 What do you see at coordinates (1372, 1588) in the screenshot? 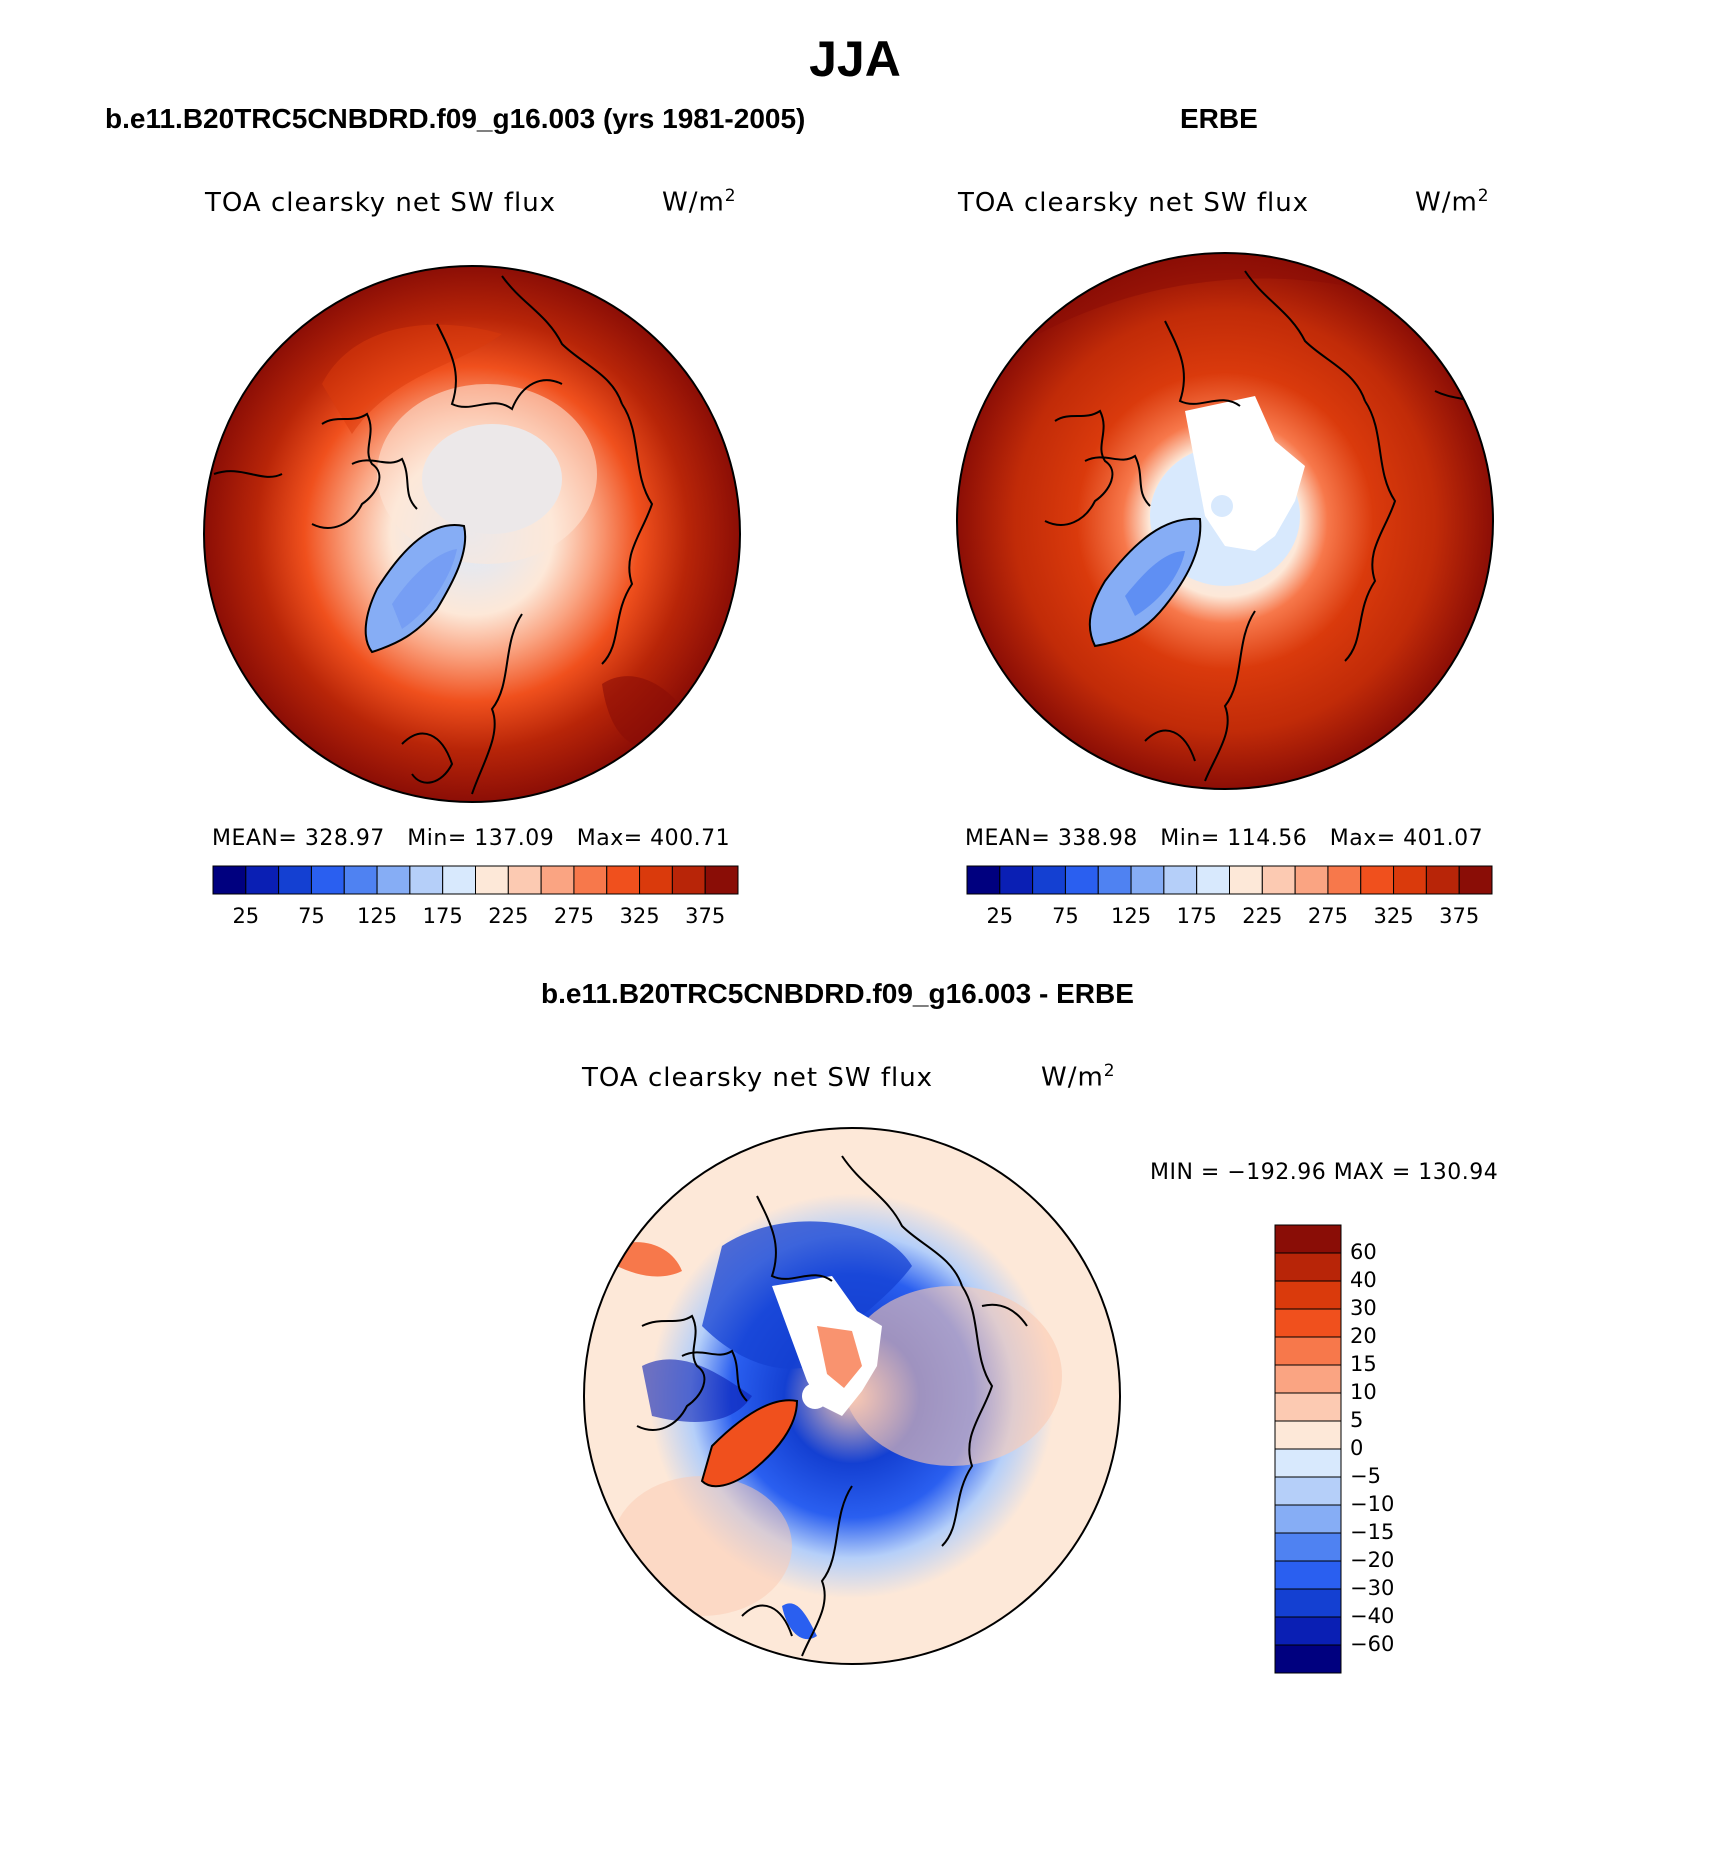
I see `colorbar-tick-label: −30` at bounding box center [1372, 1588].